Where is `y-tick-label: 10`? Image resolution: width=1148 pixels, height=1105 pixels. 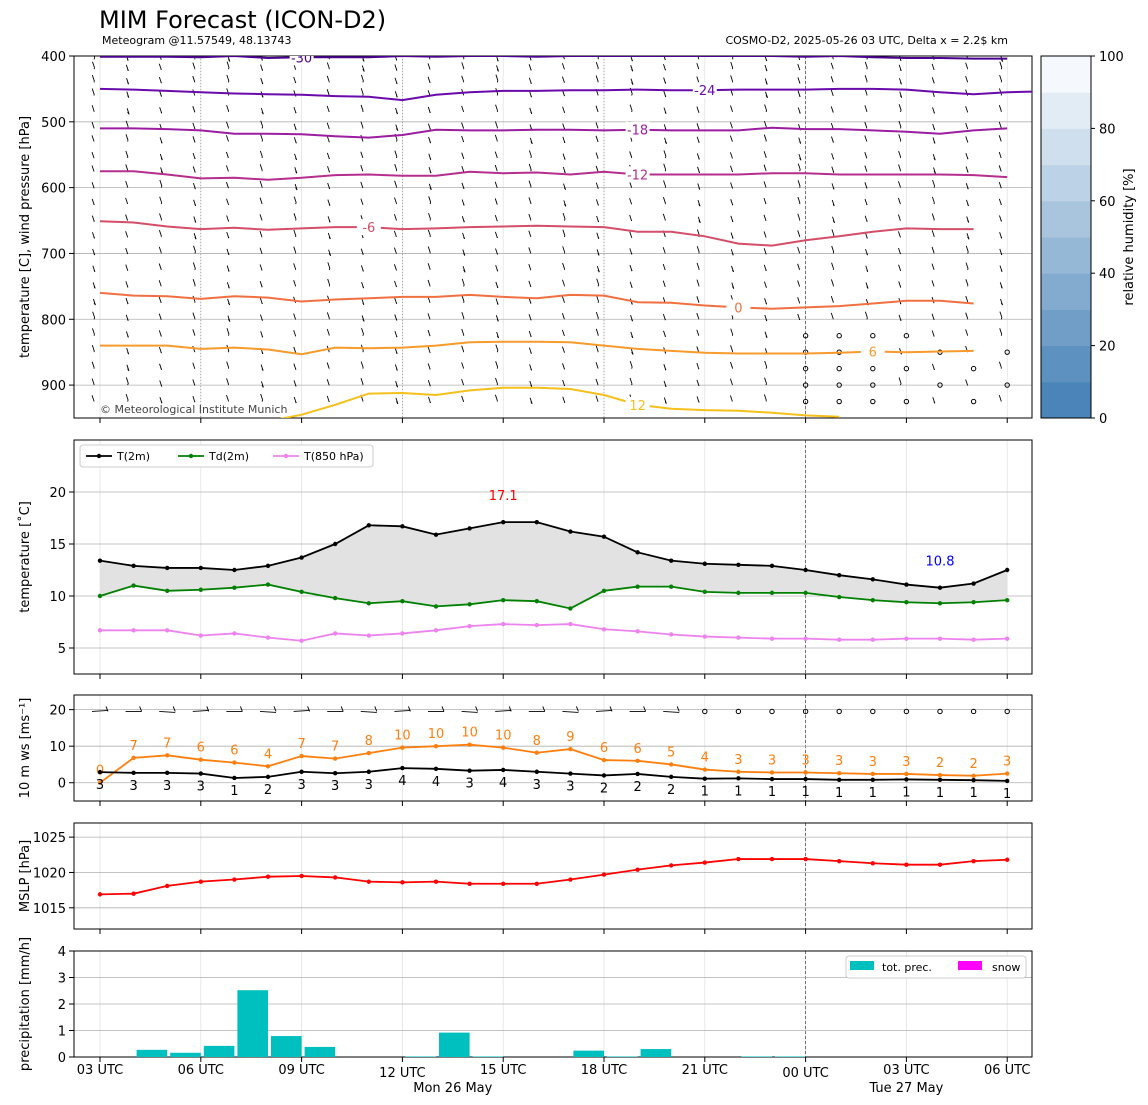
y-tick-label: 10 is located at coordinates (57, 597).